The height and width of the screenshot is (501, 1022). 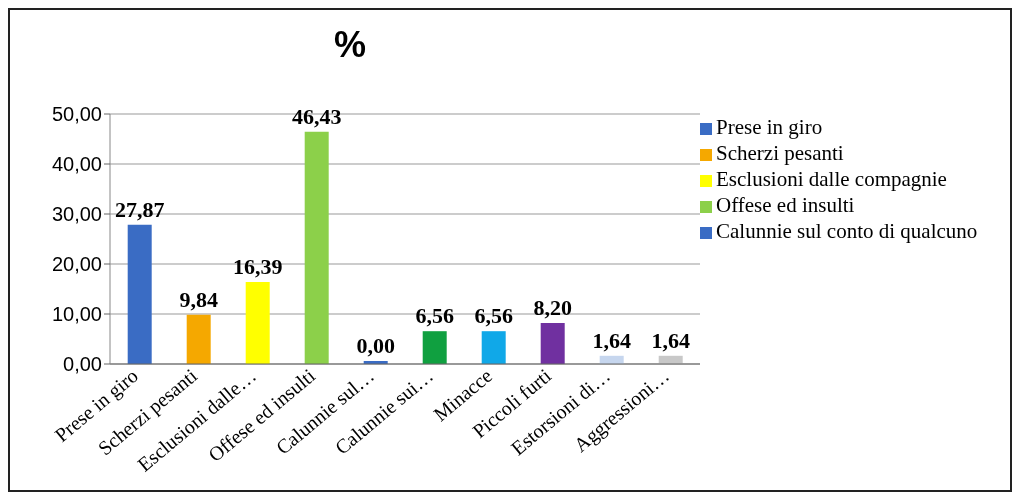 I want to click on y-tick-label: 50,00, so click(x=76, y=114).